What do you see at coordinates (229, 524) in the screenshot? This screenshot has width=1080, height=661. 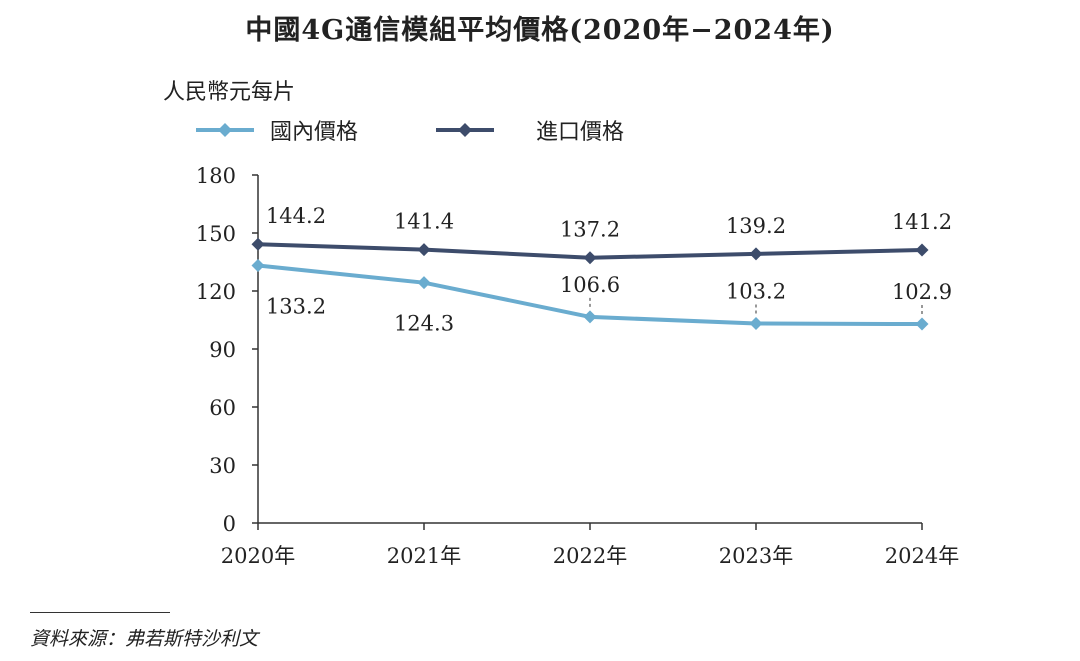 I see `y-tick-label: 0` at bounding box center [229, 524].